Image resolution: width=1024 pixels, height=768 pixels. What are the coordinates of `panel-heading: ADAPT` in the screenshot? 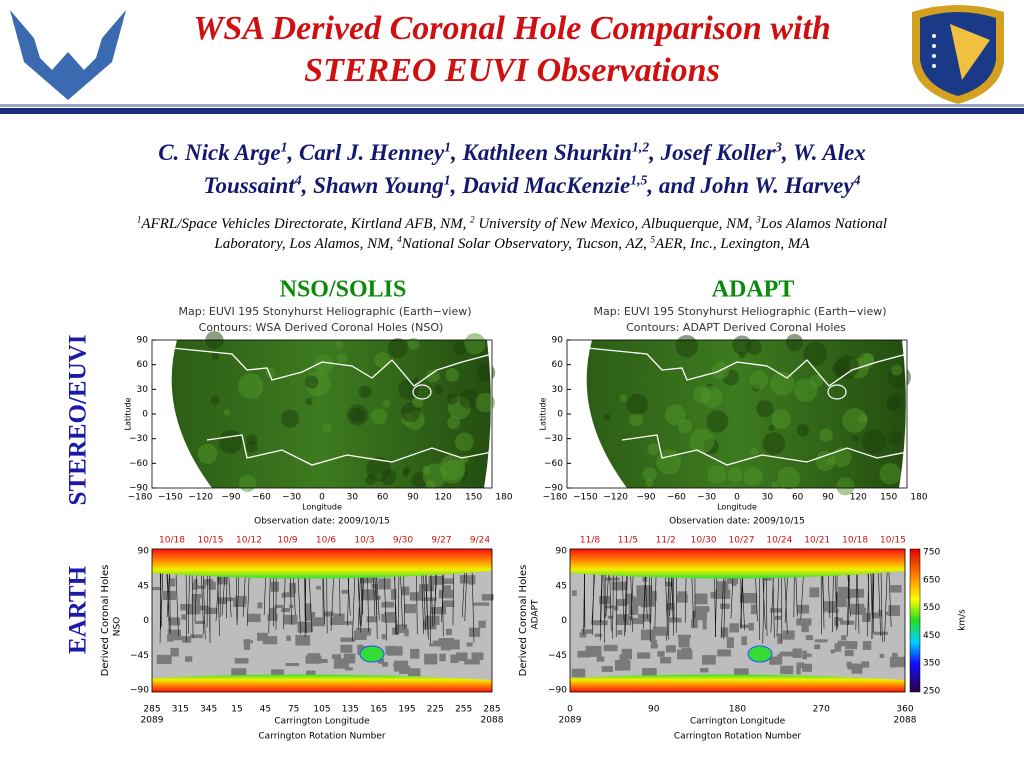 It's located at (753, 290).